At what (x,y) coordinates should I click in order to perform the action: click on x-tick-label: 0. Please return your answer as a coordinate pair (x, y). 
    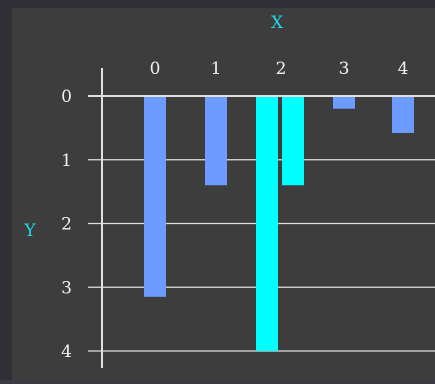
    Looking at the image, I should click on (155, 69).